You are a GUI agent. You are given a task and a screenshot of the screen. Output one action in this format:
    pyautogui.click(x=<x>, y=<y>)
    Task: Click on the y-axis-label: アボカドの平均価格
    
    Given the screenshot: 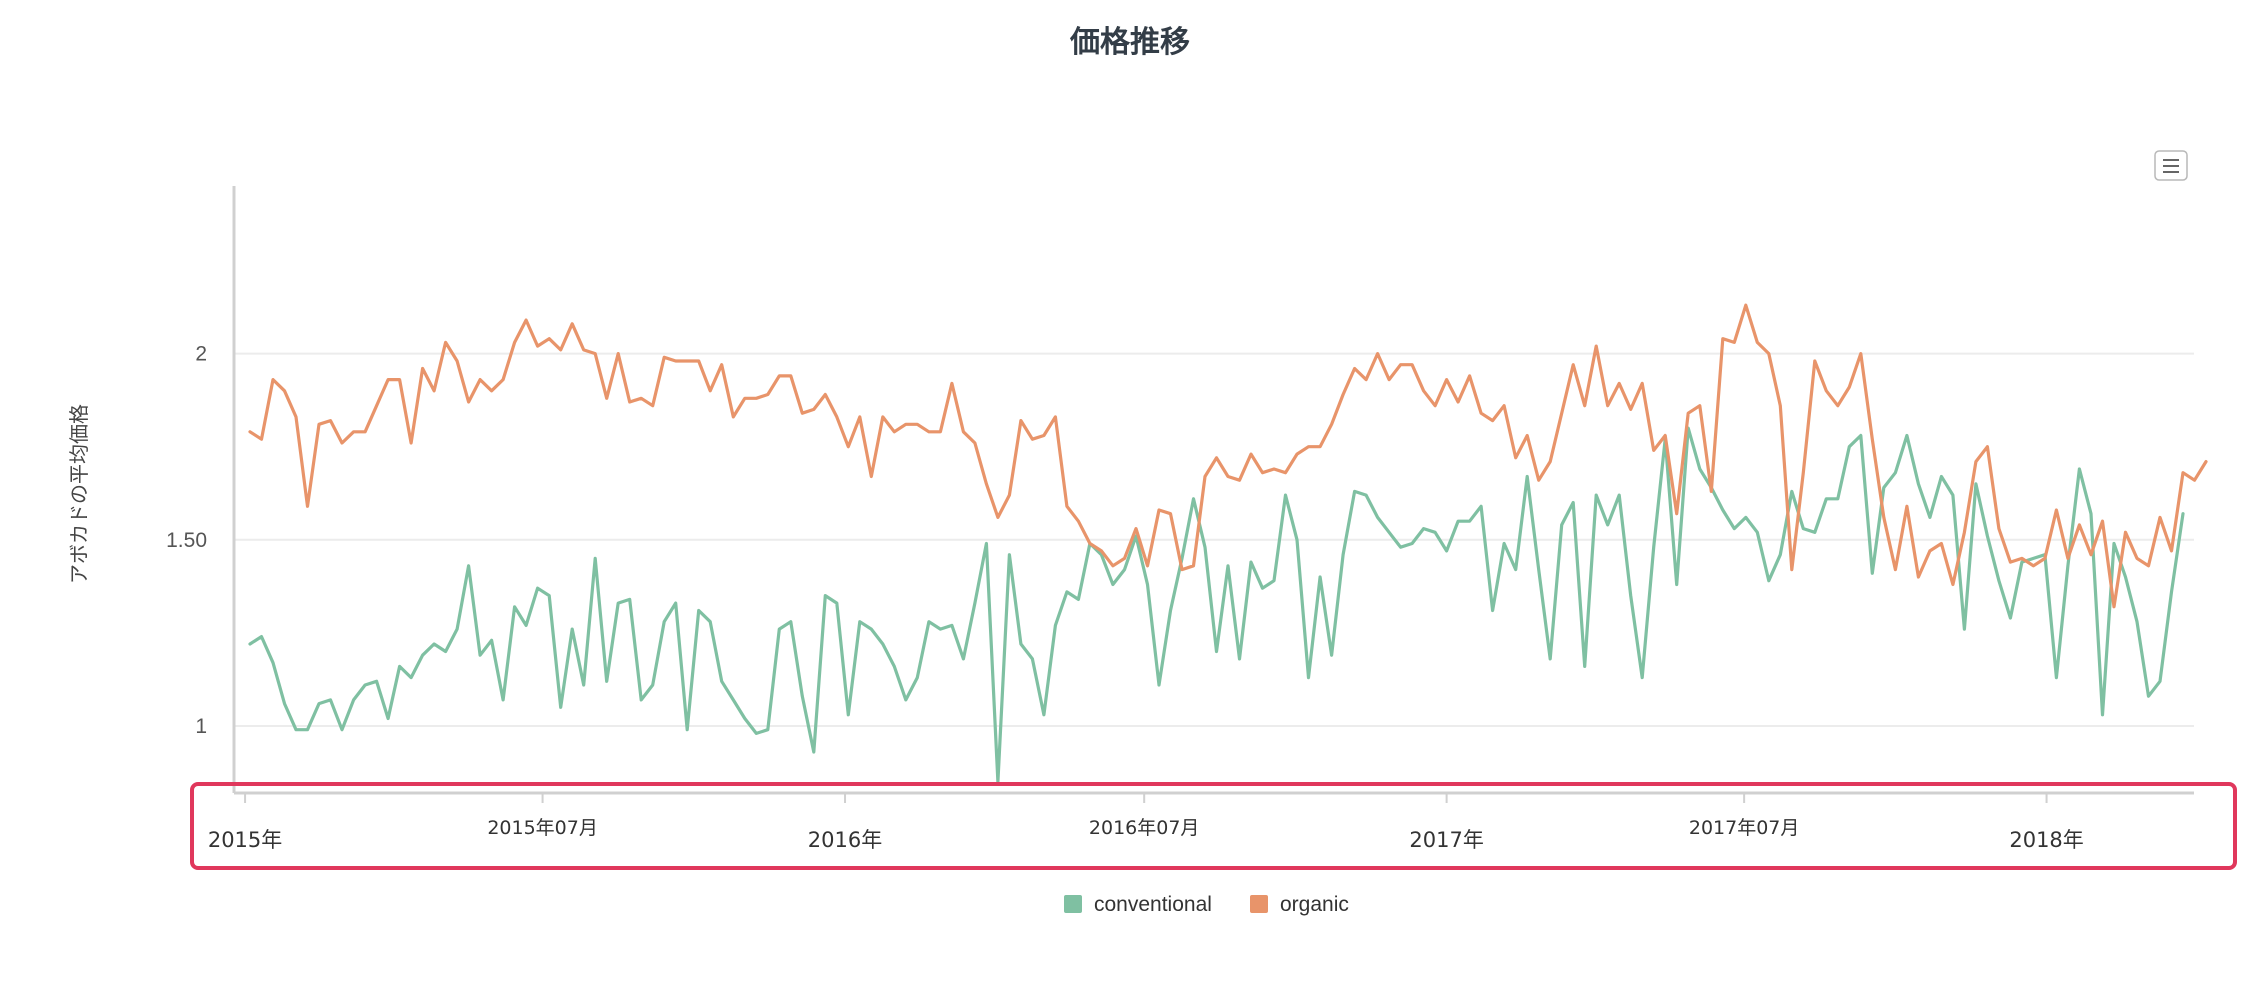 What is the action you would take?
    pyautogui.click(x=79, y=494)
    